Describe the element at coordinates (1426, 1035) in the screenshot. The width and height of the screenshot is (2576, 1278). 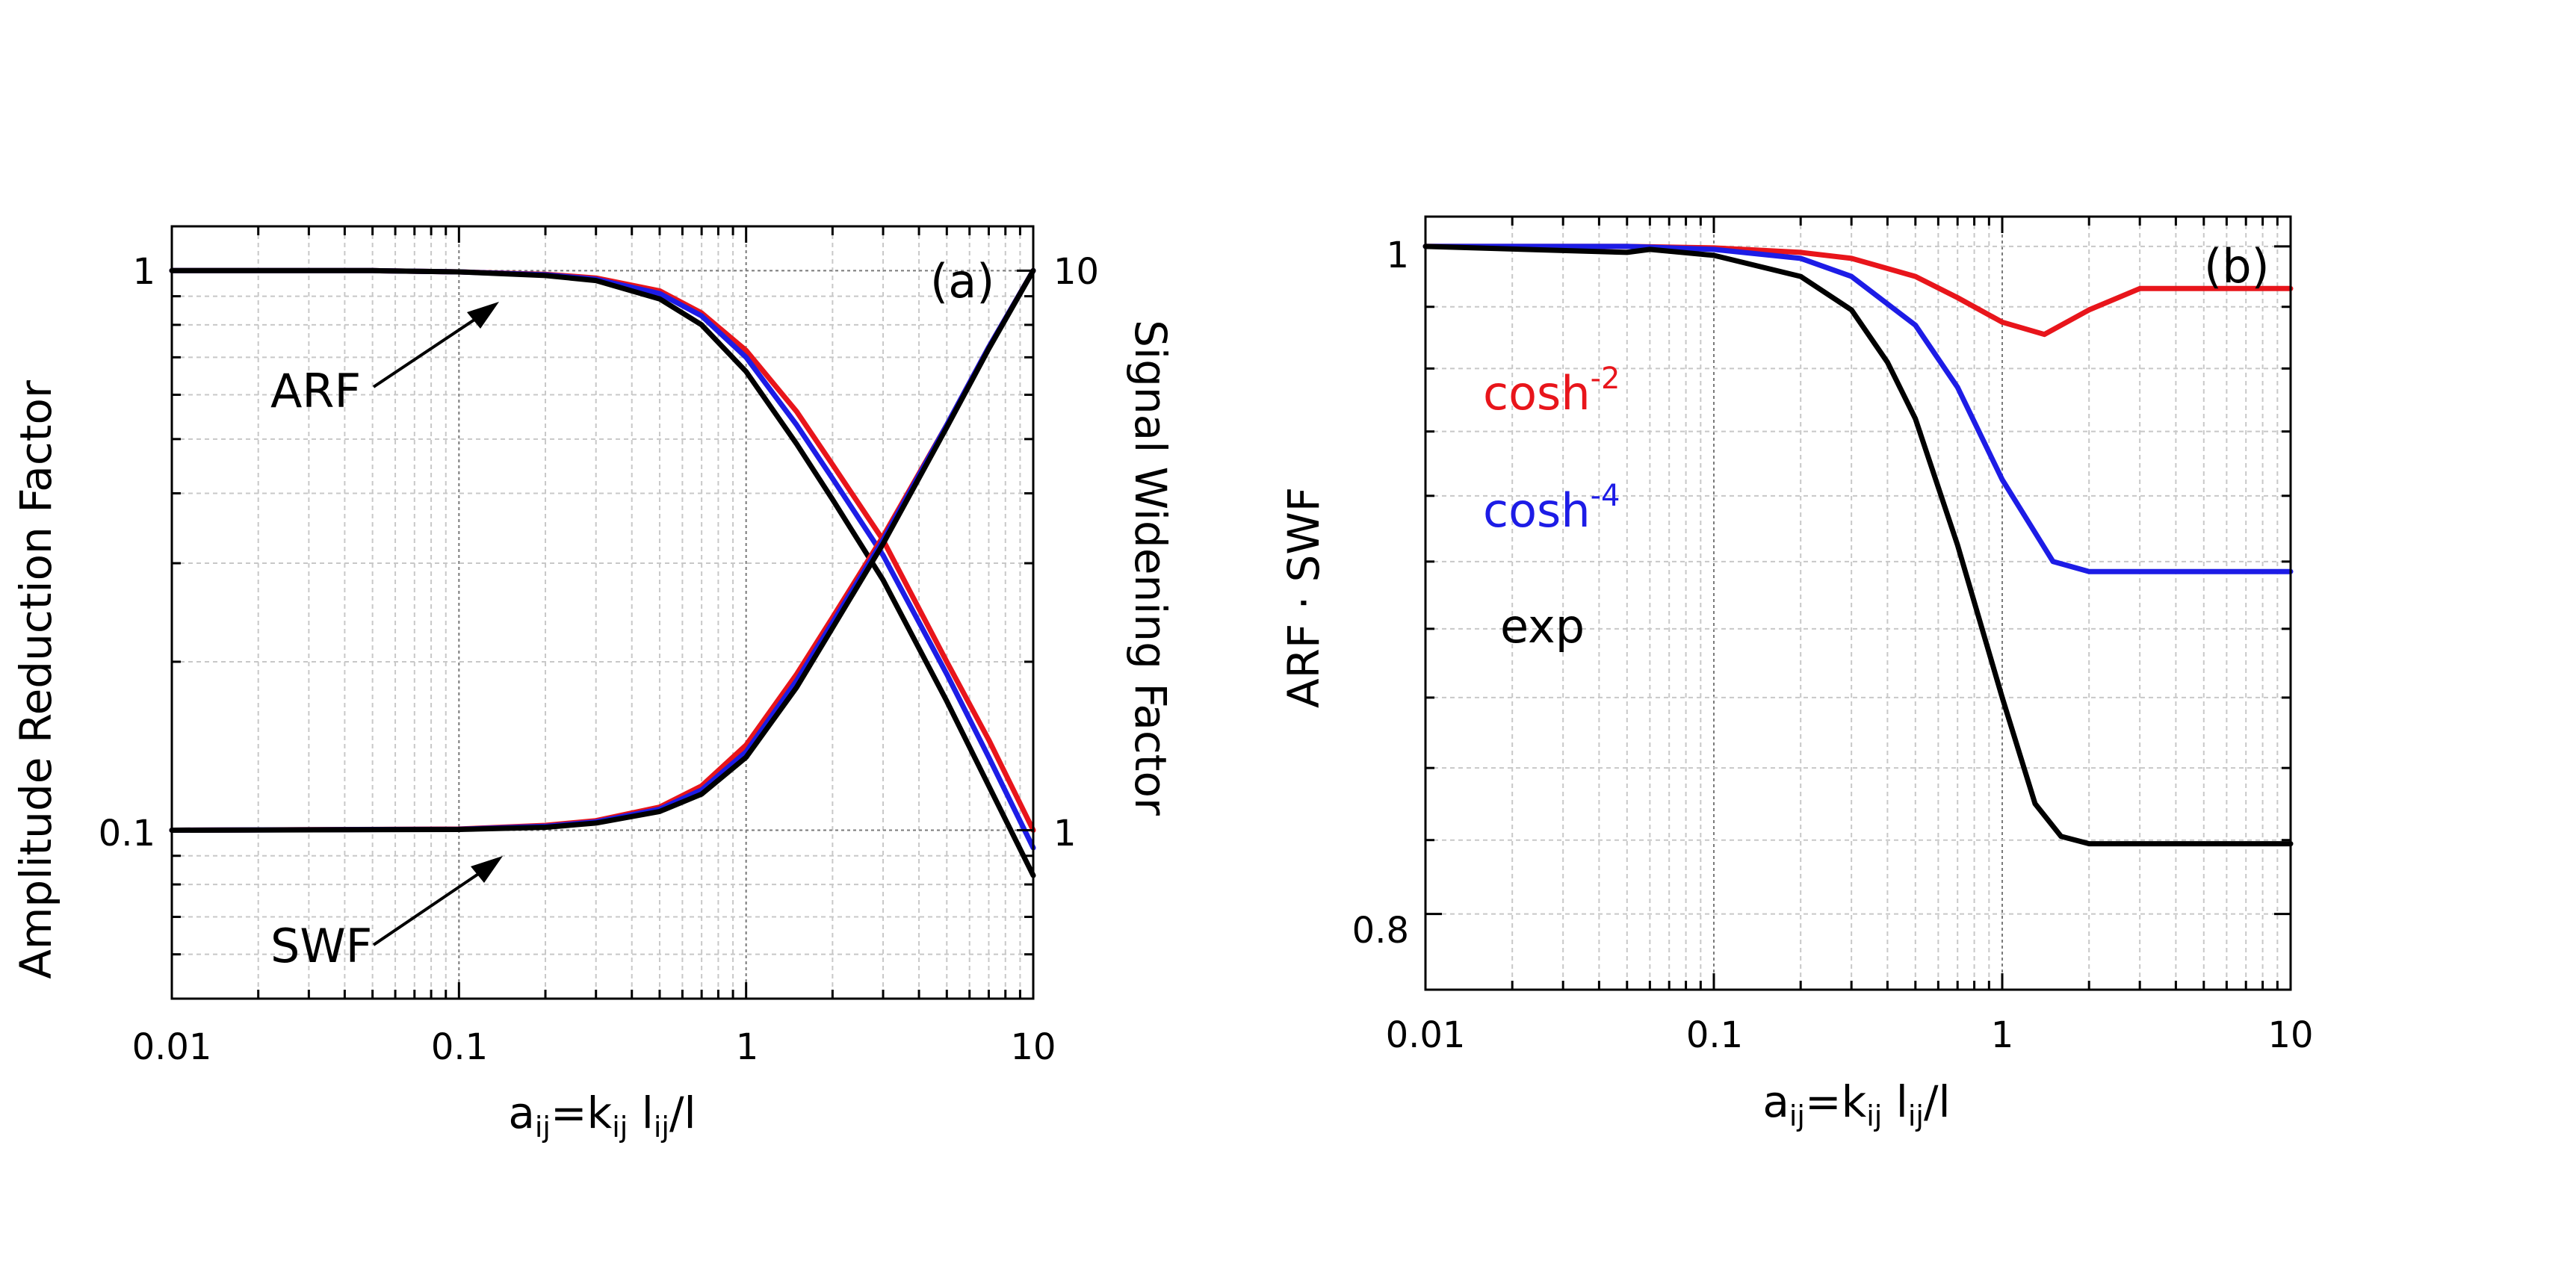
I see `panel-b-x-tick-0.01: 0.01` at that location.